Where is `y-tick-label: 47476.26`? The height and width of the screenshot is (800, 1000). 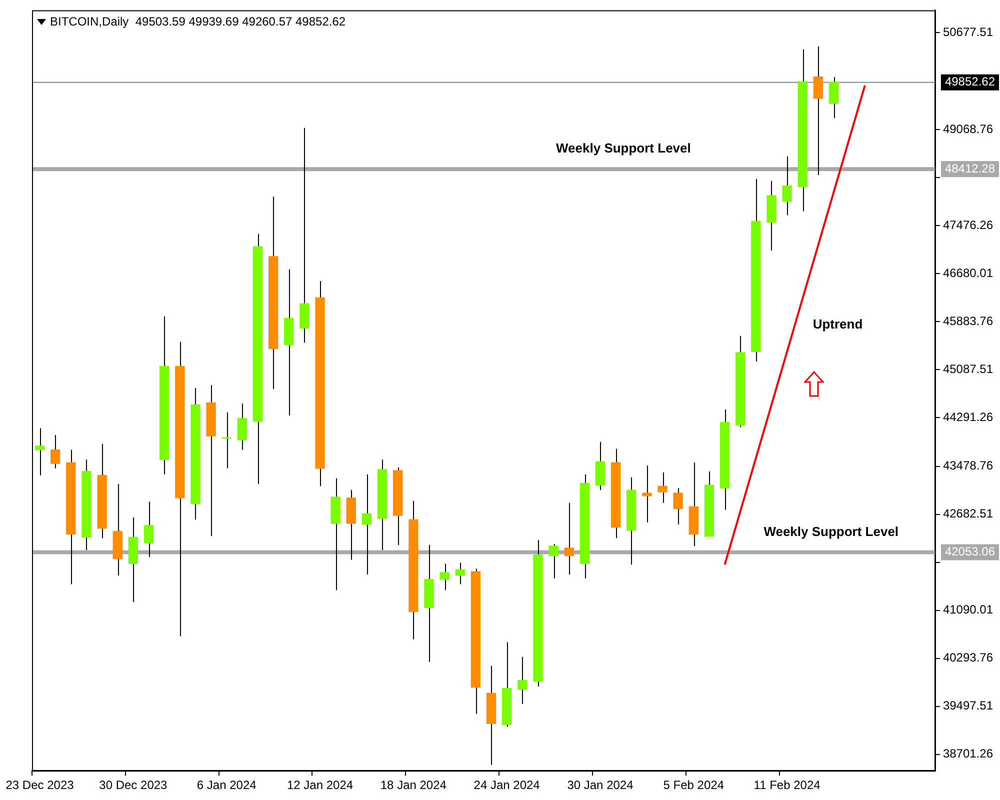
y-tick-label: 47476.26 is located at coordinates (968, 225).